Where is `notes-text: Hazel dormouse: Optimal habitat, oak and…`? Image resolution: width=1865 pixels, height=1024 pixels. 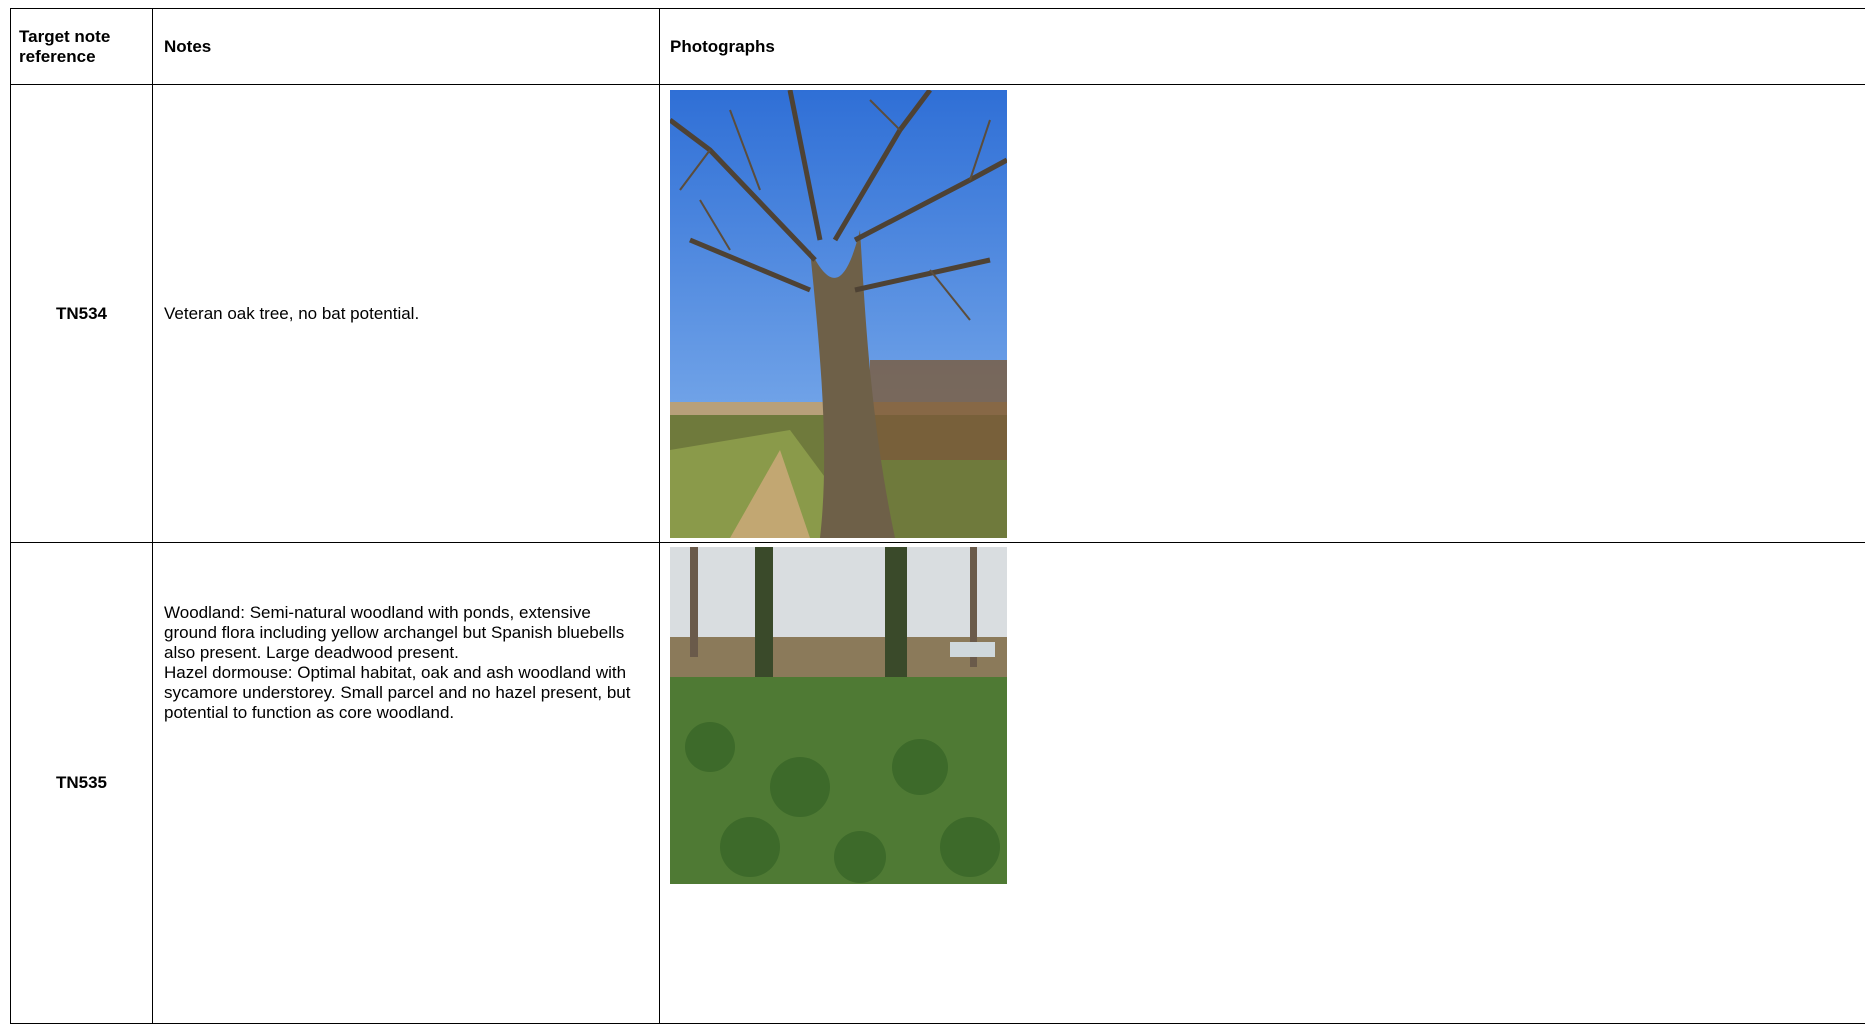
notes-text: Hazel dormouse: Optimal habitat, oak and… is located at coordinates (406, 693).